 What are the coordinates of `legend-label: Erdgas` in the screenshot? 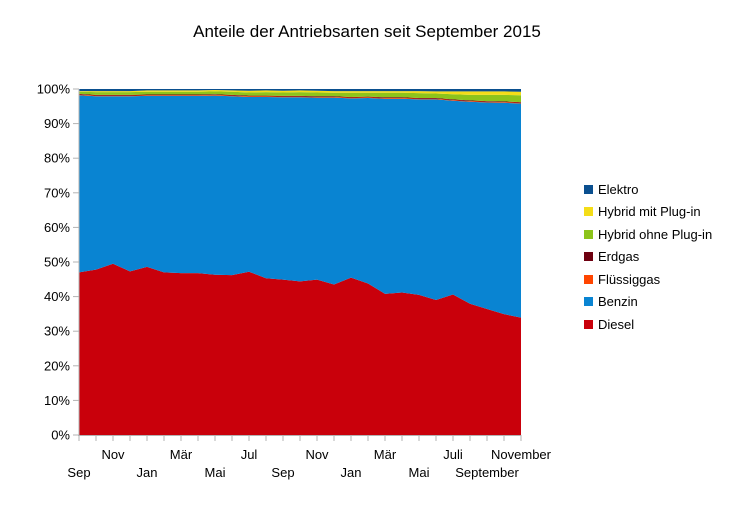 It's located at (619, 257).